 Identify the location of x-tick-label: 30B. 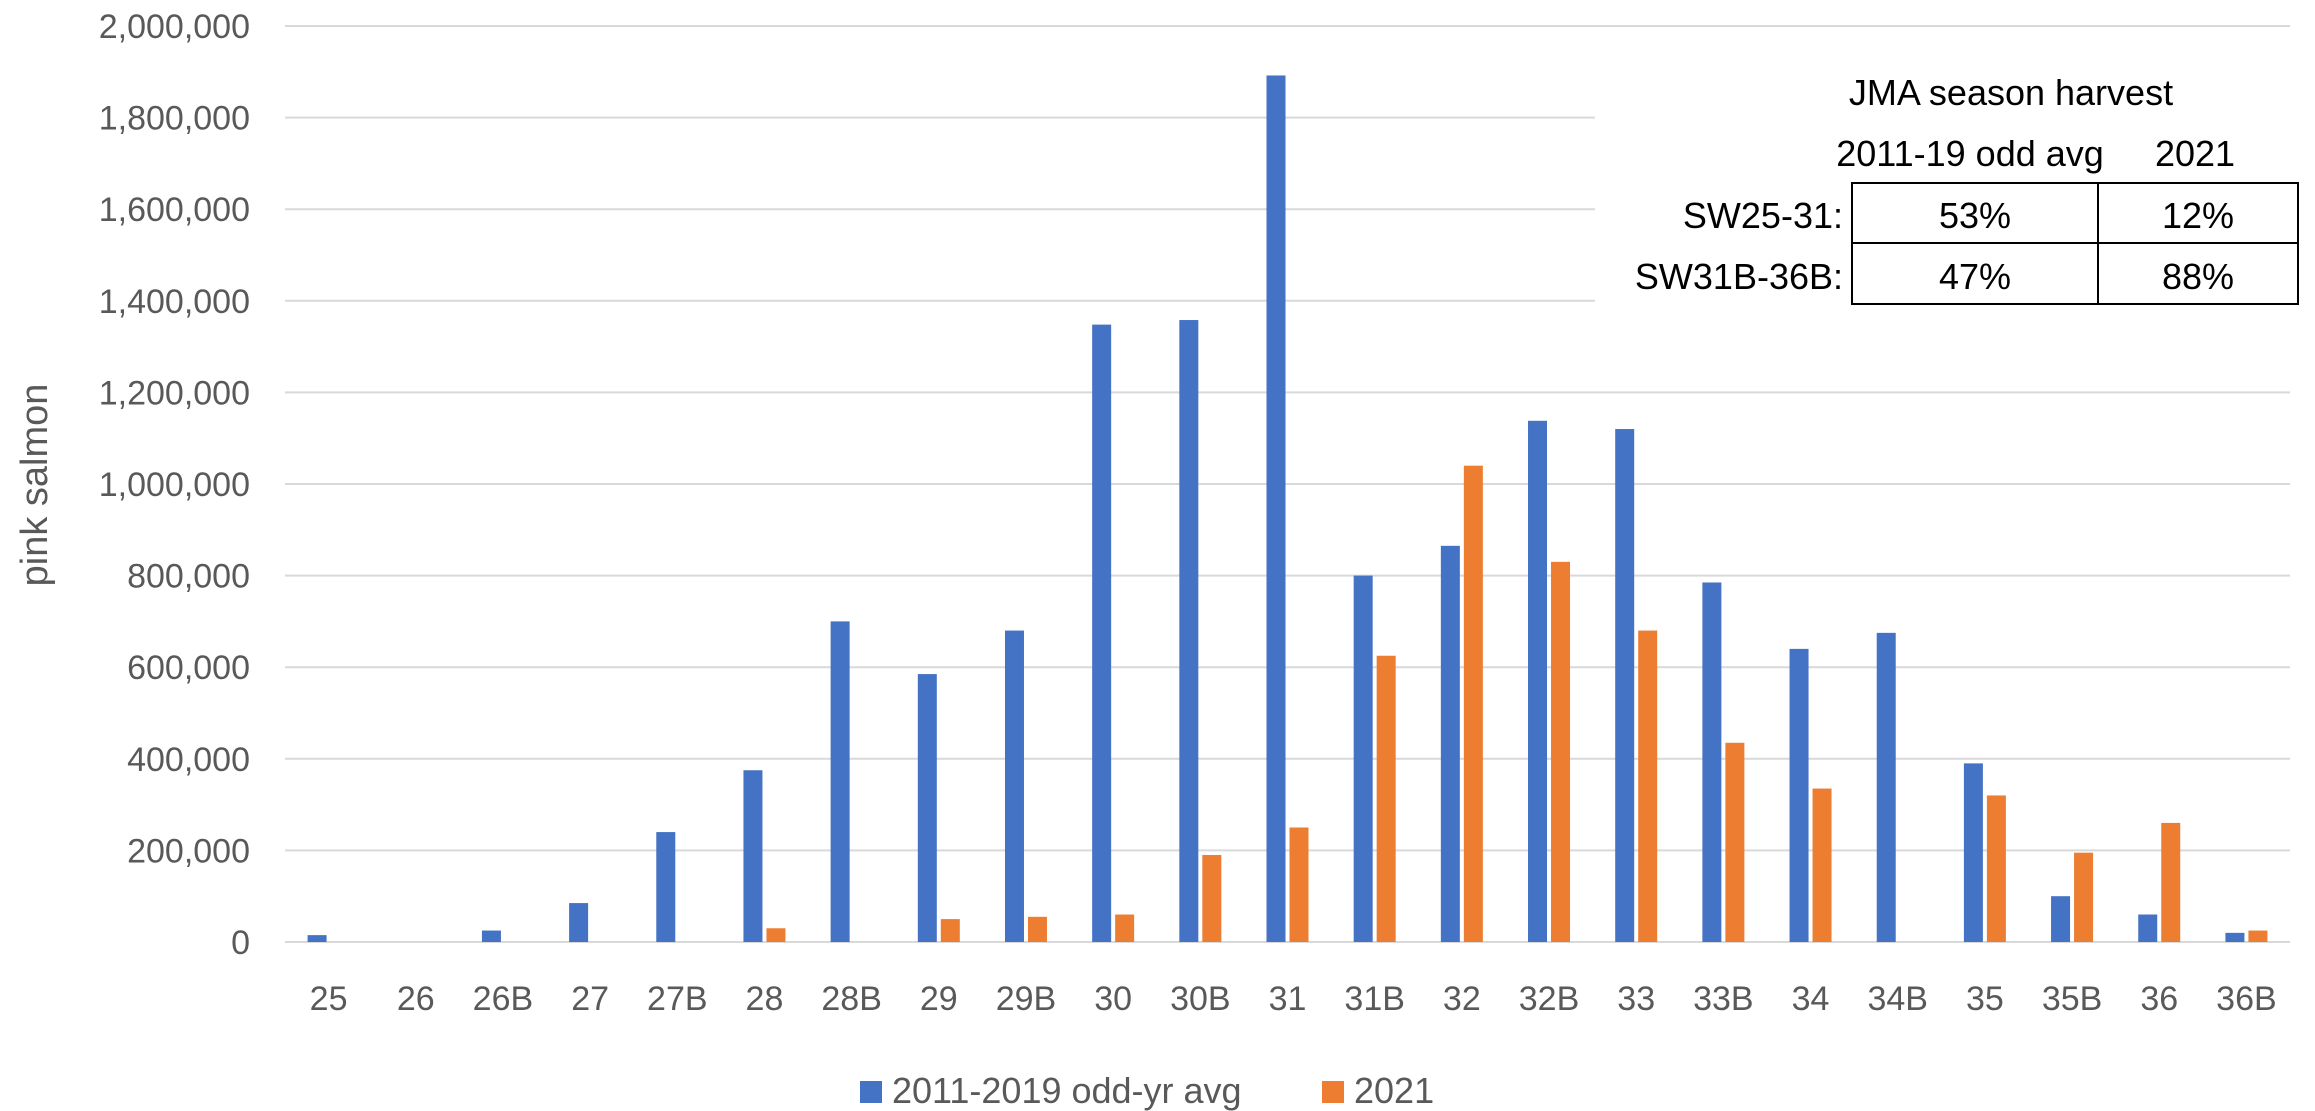
(1200, 999).